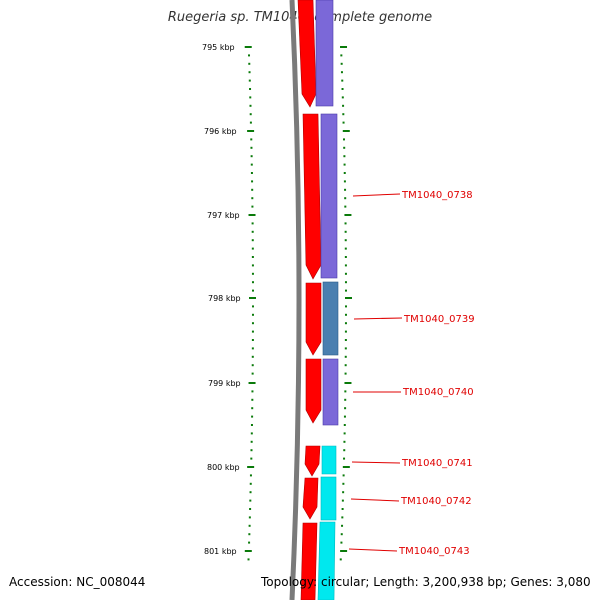 The image size is (600, 600). Describe the element at coordinates (220, 551) in the screenshot. I see `kbp-label-801: 801 kbp` at that location.